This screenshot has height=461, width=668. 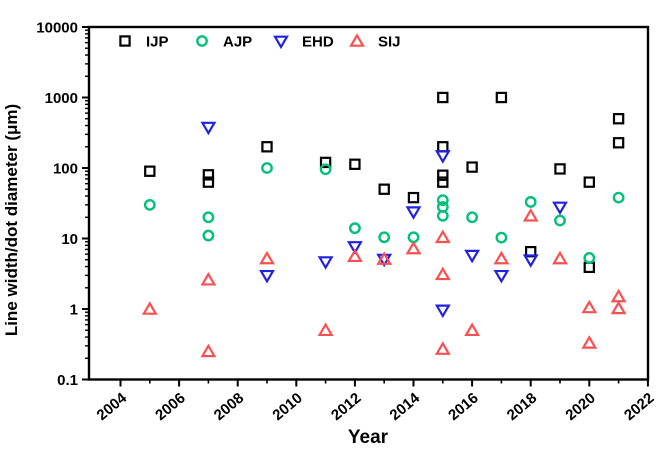 What do you see at coordinates (157, 42) in the screenshot?
I see `legend-label-ijp: IJP` at bounding box center [157, 42].